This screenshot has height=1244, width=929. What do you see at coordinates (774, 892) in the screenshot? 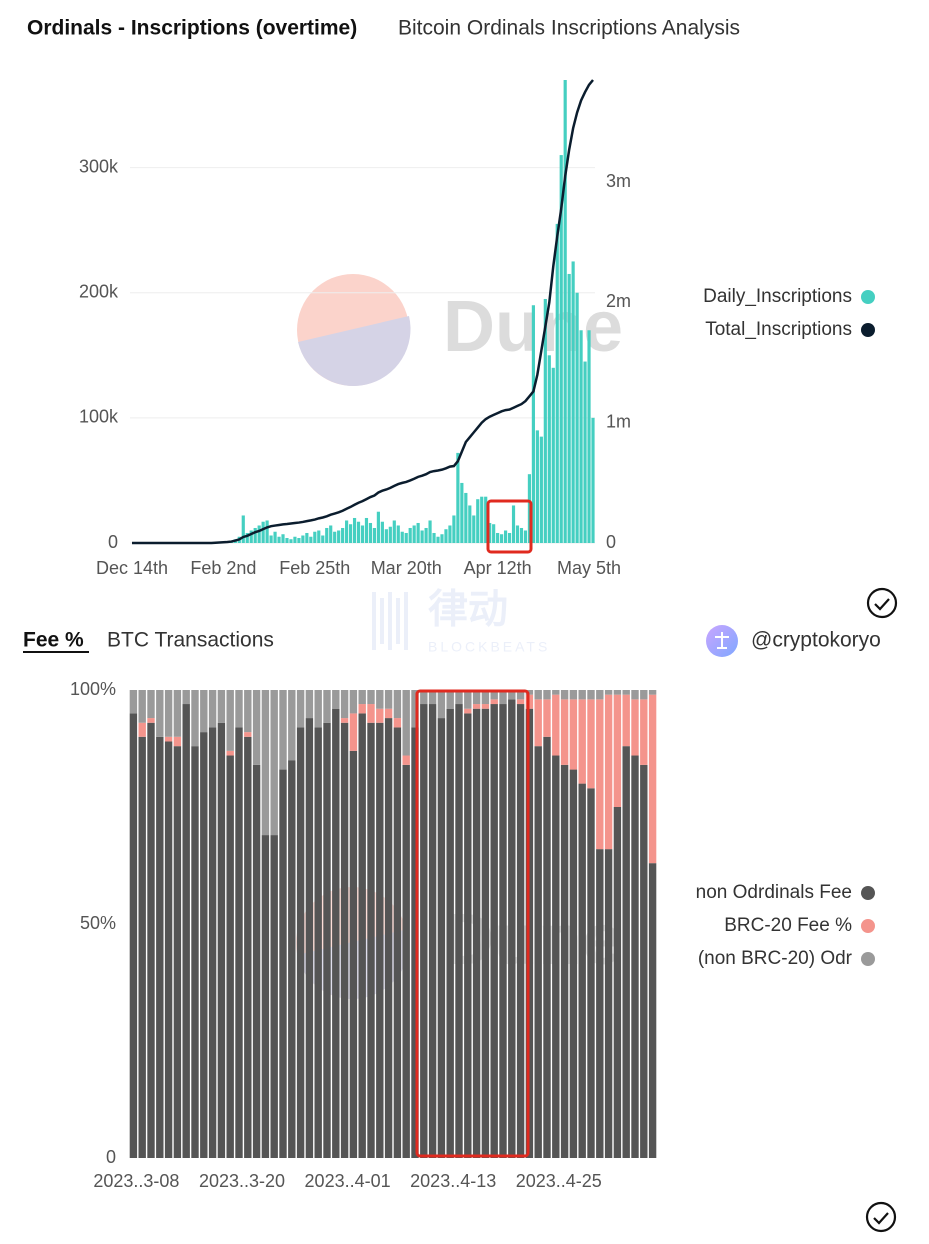
I see `legend-label: non Odrdinals Fee` at bounding box center [774, 892].